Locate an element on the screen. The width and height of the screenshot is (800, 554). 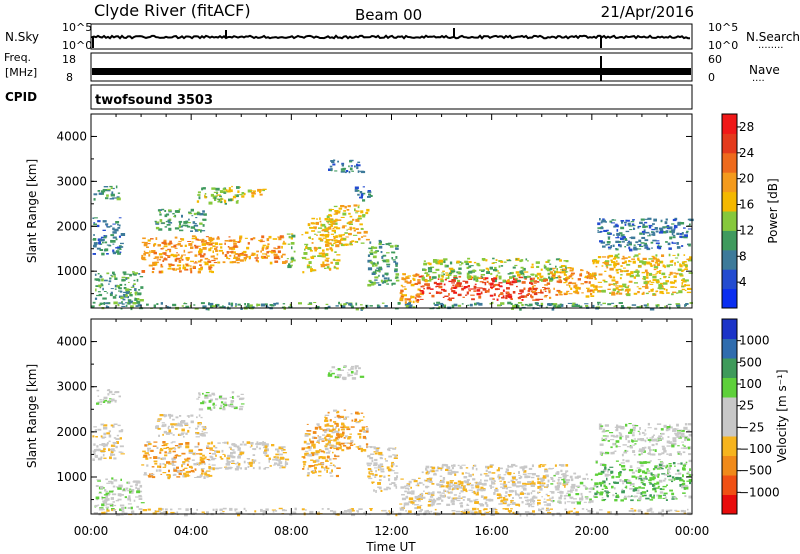
velocity-echo-region is located at coordinates (412, 494).